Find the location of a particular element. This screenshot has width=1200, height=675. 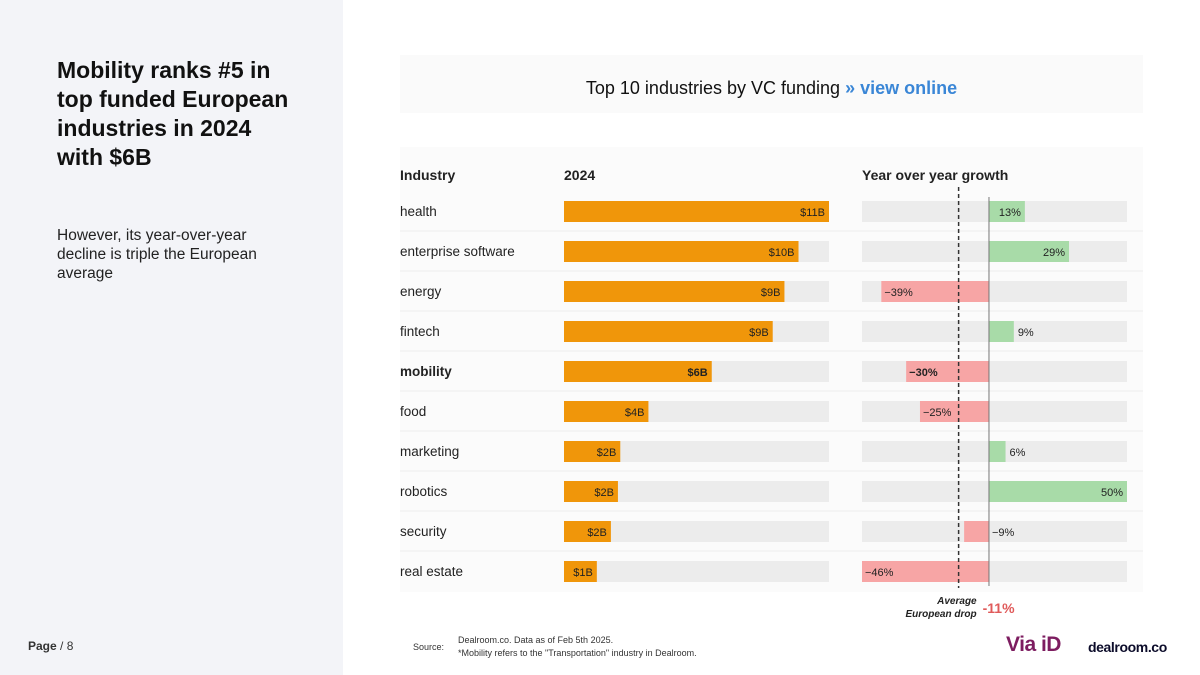

chart-title-text: Top 10 industries by VC funding is located at coordinates (713, 88).